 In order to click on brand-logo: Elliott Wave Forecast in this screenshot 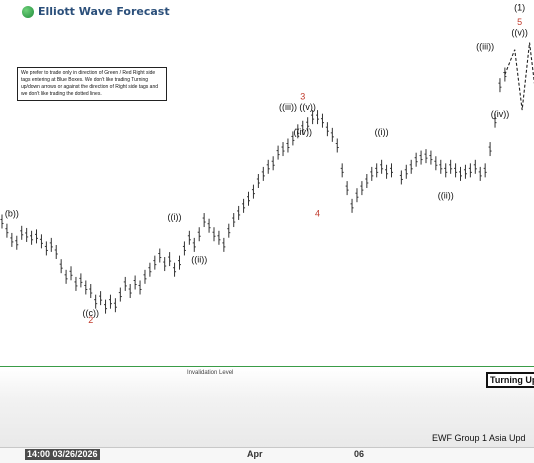, I will do `click(96, 11)`.